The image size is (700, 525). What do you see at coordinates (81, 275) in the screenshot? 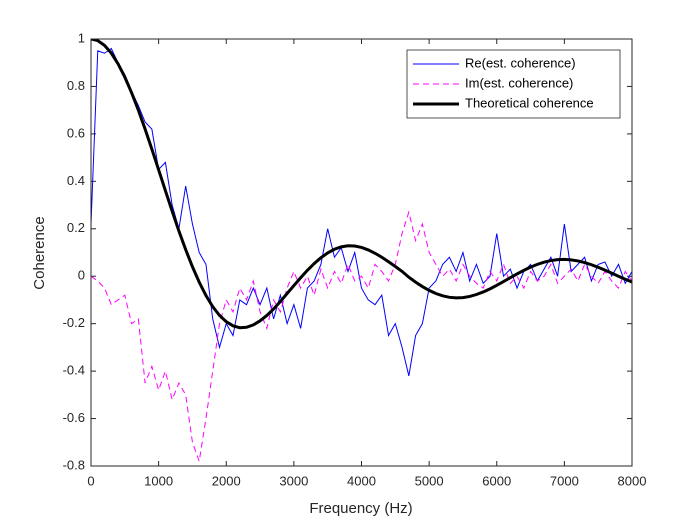
I see `y-tick-label: 0` at bounding box center [81, 275].